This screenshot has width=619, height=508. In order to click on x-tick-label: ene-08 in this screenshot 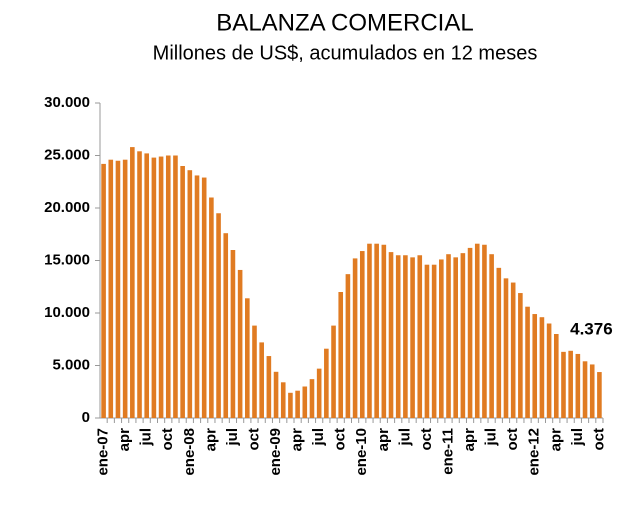, I will do `click(189, 452)`.